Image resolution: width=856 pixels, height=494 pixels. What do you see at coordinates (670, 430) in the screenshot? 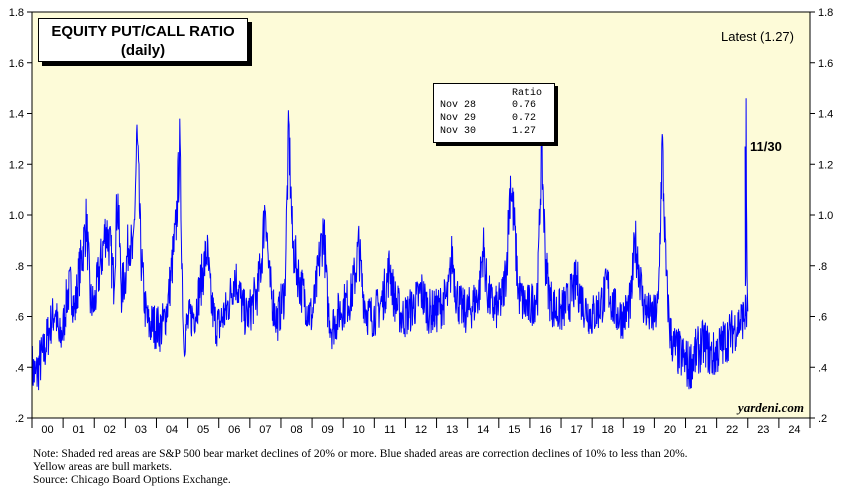
I see `x-tick-label: 20` at bounding box center [670, 430].